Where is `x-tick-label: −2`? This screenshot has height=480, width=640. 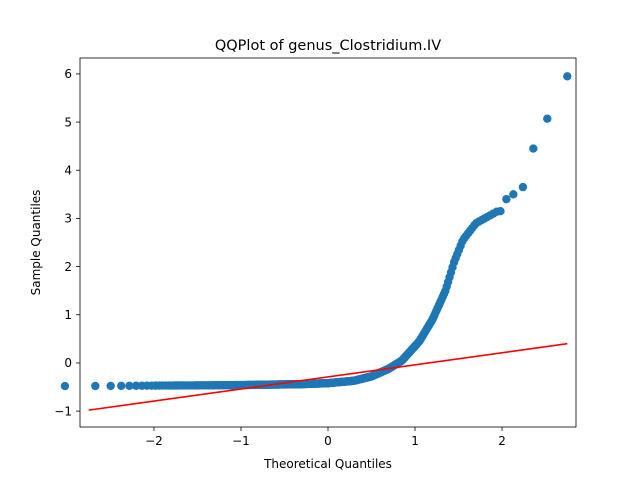
x-tick-label: −2 is located at coordinates (154, 441).